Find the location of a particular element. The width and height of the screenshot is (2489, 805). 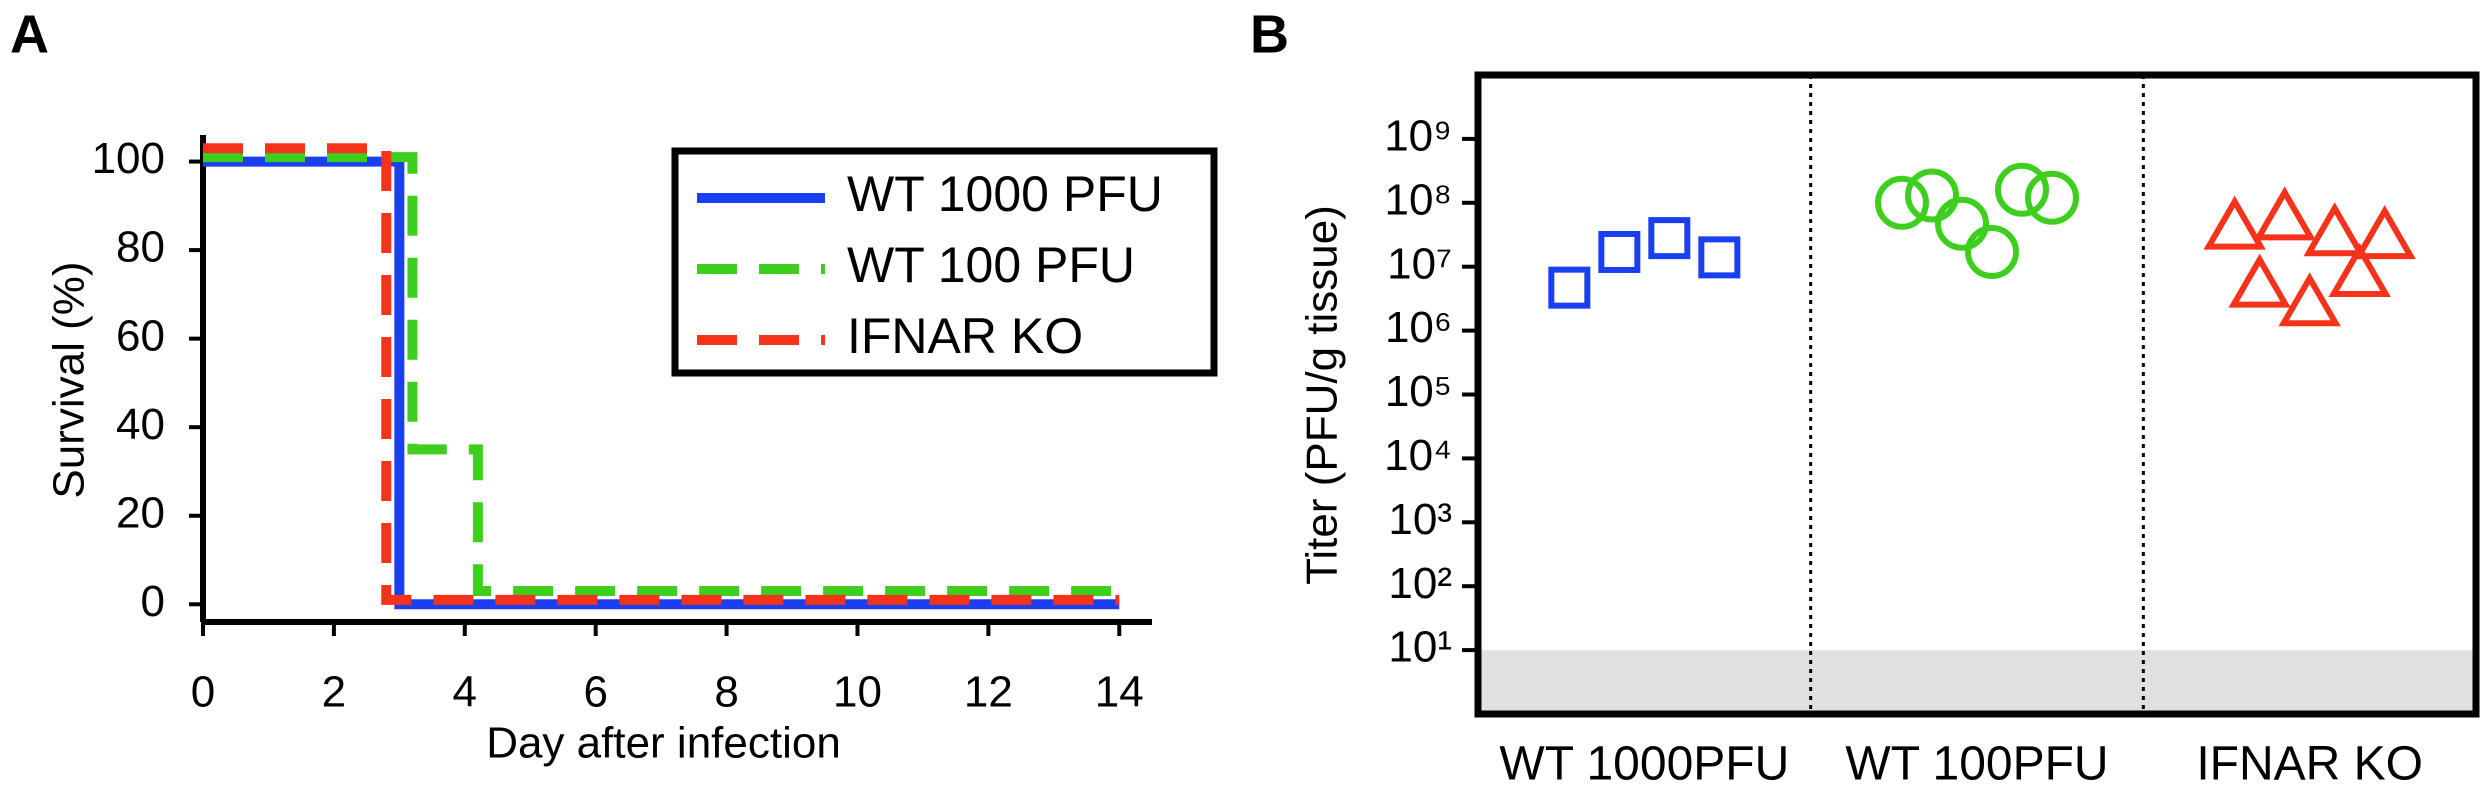

y-tick-label: 60 is located at coordinates (140, 335).